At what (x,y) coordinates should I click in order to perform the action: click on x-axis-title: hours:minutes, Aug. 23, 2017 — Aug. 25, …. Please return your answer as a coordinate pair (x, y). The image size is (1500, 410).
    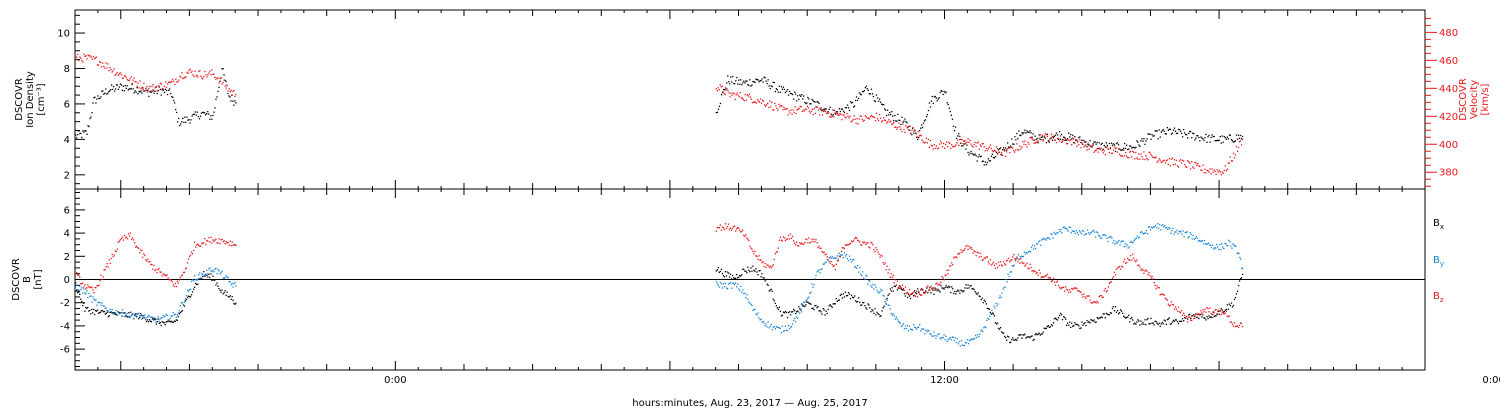
    Looking at the image, I should click on (750, 403).